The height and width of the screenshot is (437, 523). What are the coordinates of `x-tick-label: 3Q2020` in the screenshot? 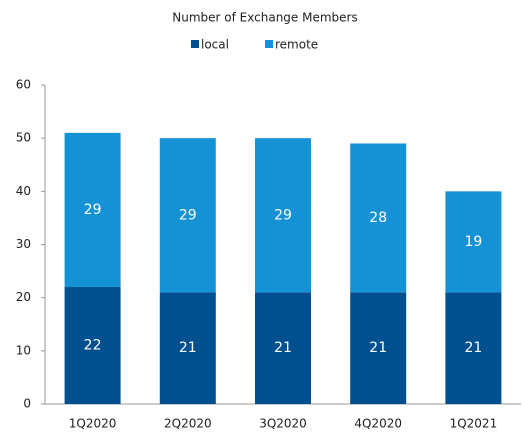 It's located at (283, 424).